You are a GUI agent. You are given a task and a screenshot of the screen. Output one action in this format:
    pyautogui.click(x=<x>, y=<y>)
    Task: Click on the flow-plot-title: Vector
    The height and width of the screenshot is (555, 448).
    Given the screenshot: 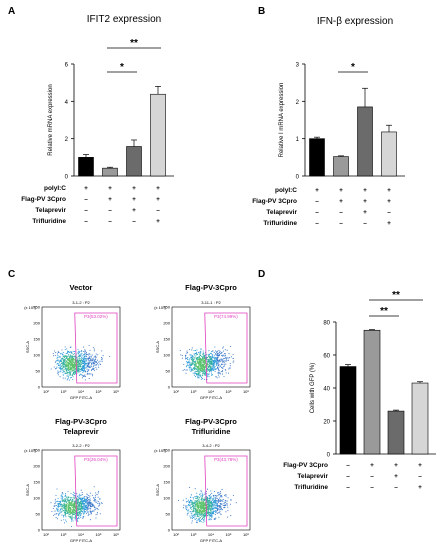 What is the action you would take?
    pyautogui.click(x=81, y=287)
    